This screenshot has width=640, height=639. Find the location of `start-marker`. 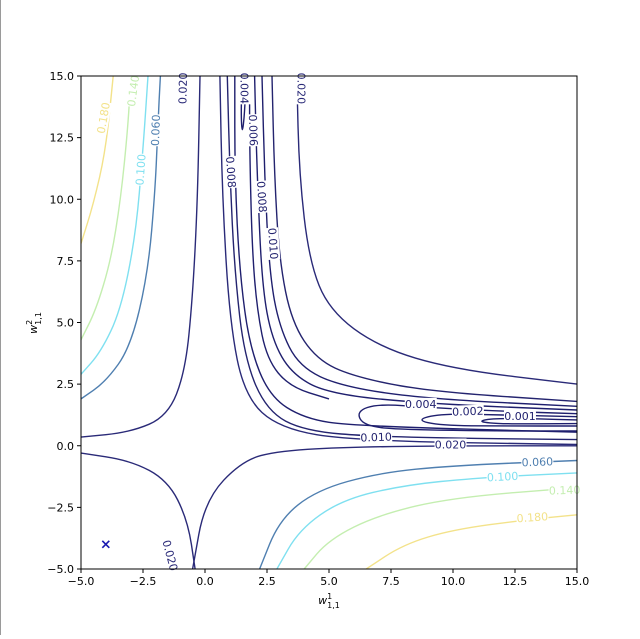

start-marker is located at coordinates (105, 544).